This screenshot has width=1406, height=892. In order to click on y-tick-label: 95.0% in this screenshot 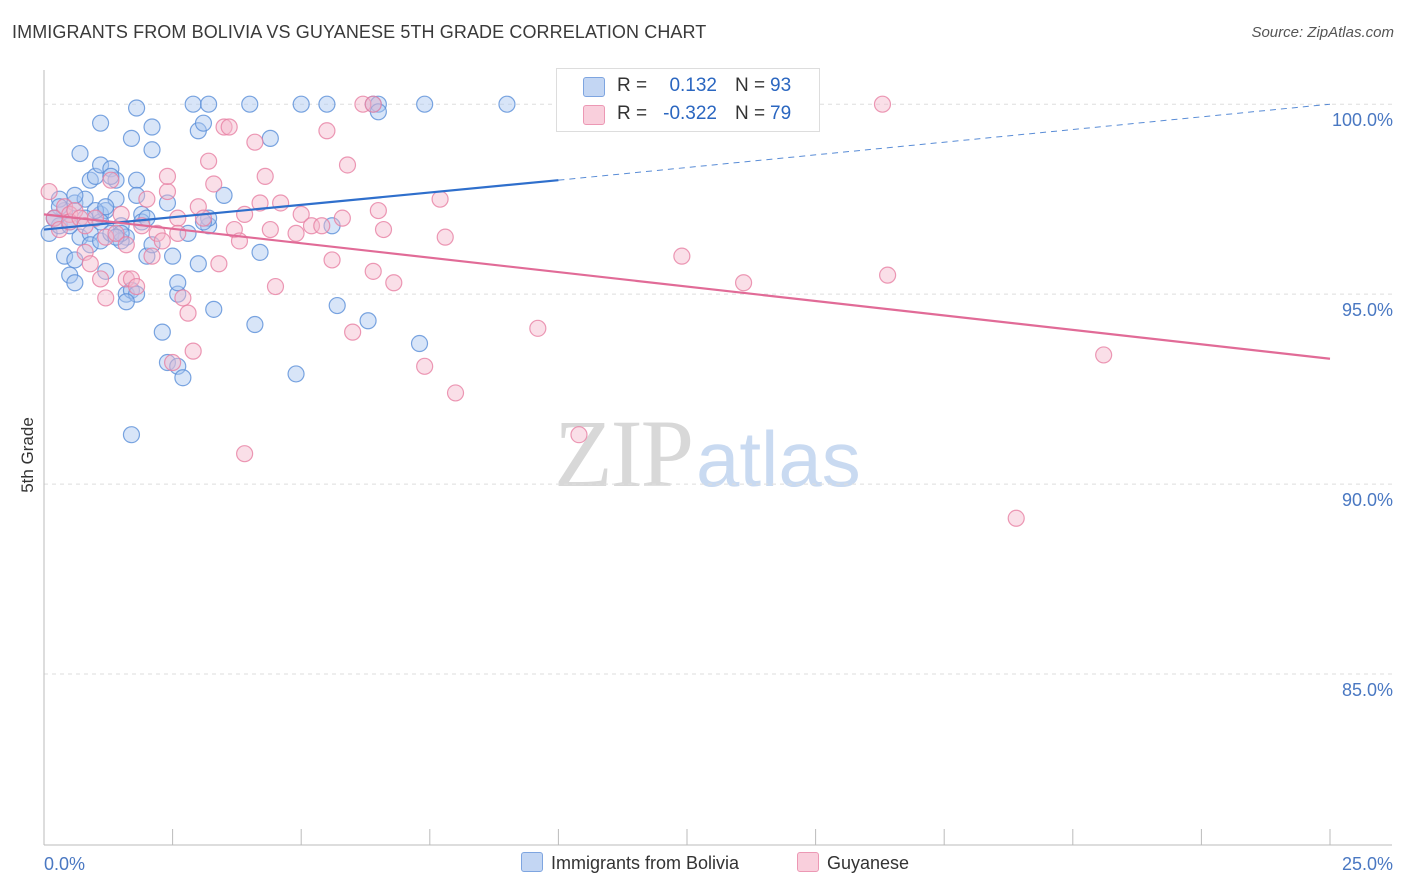, I will do `click(1367, 310)`.